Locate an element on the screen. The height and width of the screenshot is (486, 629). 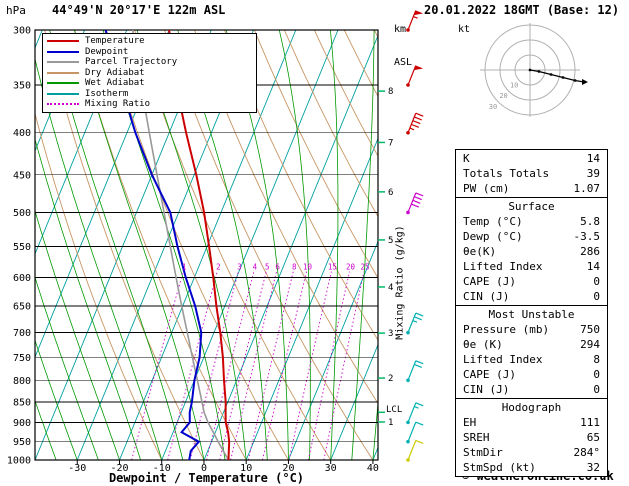
table-row-value: 32 is located at coordinates (593, 467).